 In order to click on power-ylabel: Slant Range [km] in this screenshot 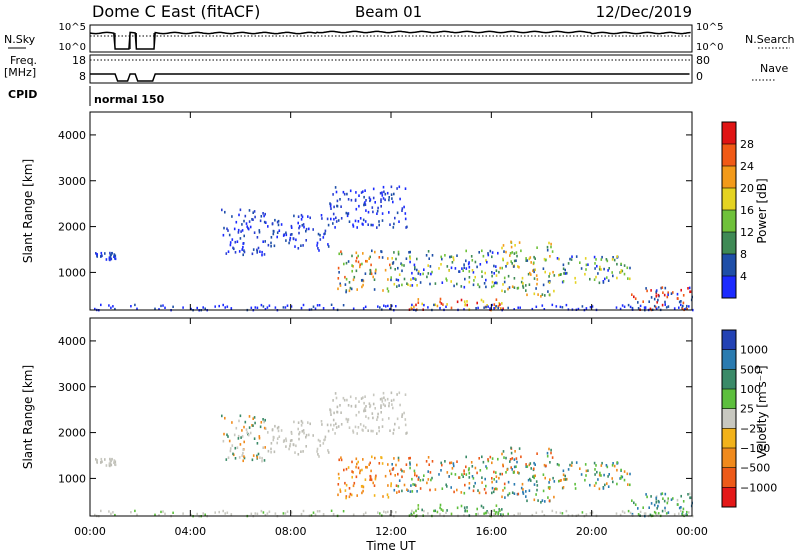, I will do `click(28, 211)`.